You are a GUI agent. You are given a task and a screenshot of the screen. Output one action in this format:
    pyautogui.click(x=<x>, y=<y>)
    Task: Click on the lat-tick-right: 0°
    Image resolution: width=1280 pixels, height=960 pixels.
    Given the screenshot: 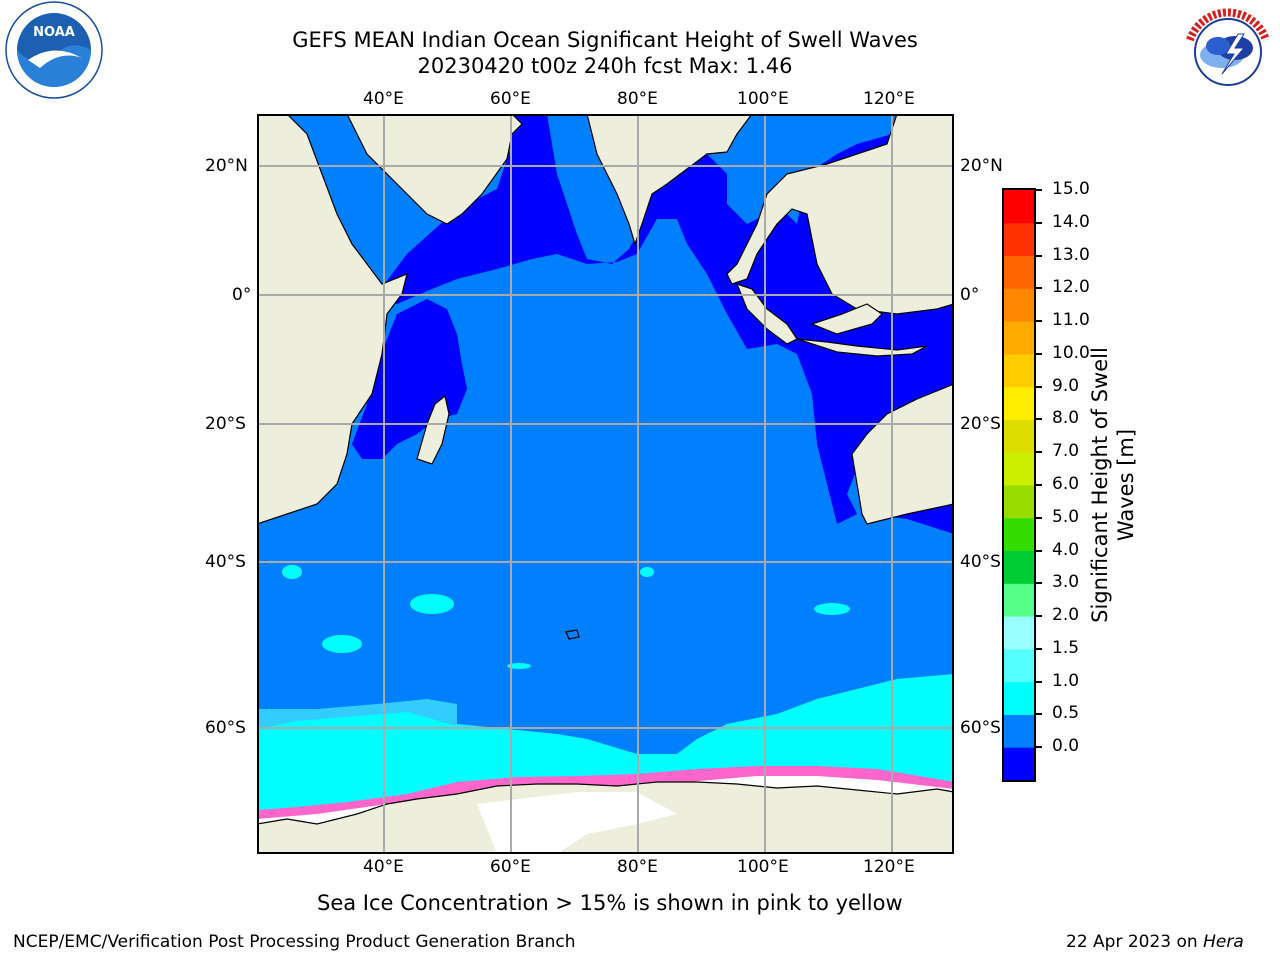 What is the action you would take?
    pyautogui.click(x=970, y=295)
    